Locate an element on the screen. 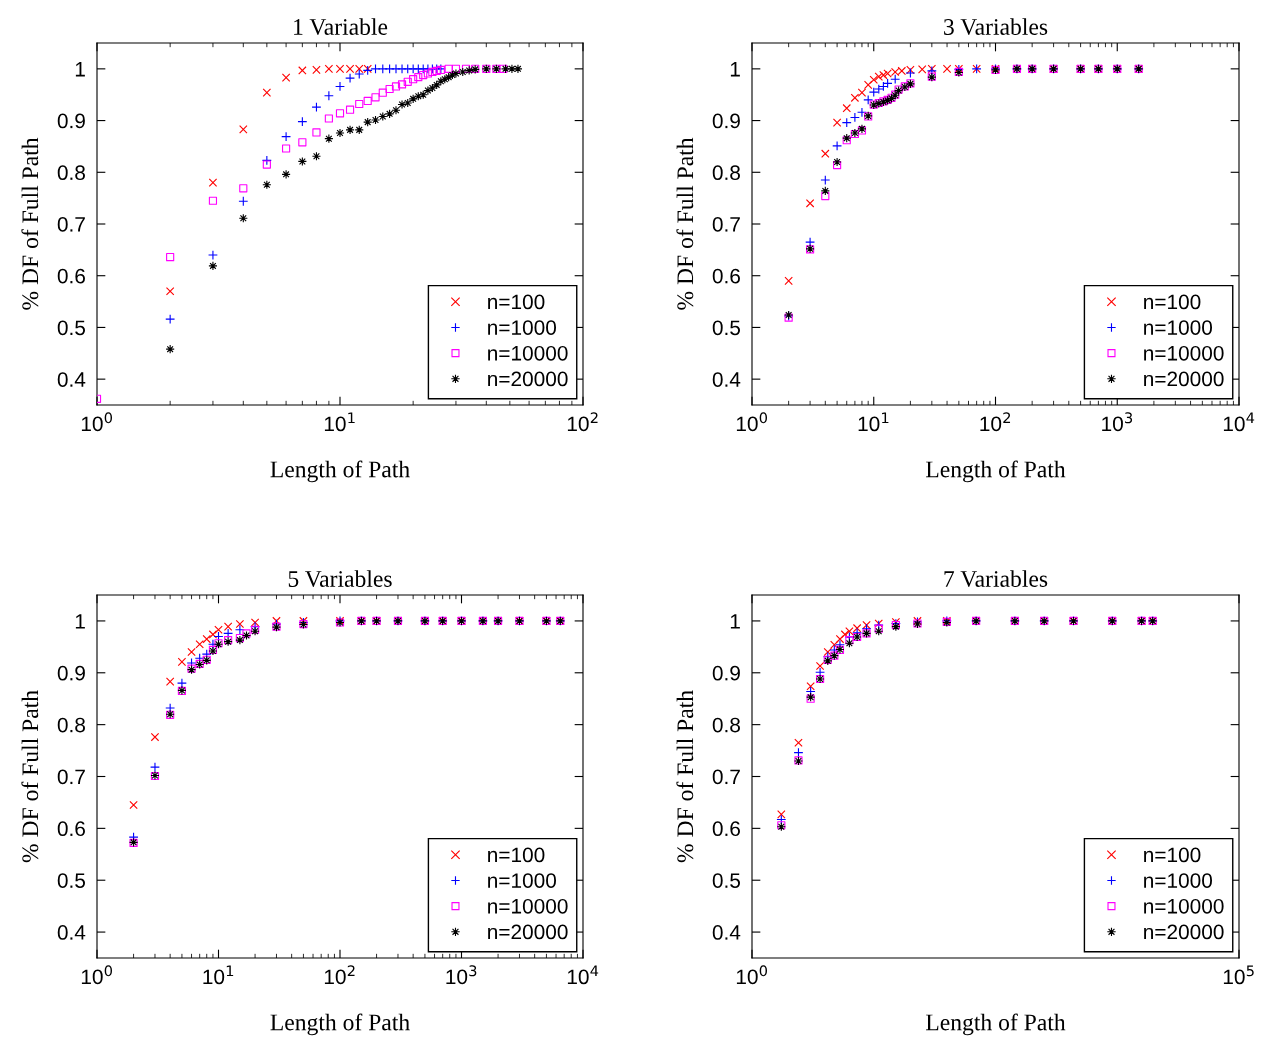  chart-title: 1 Variable is located at coordinates (341, 27).